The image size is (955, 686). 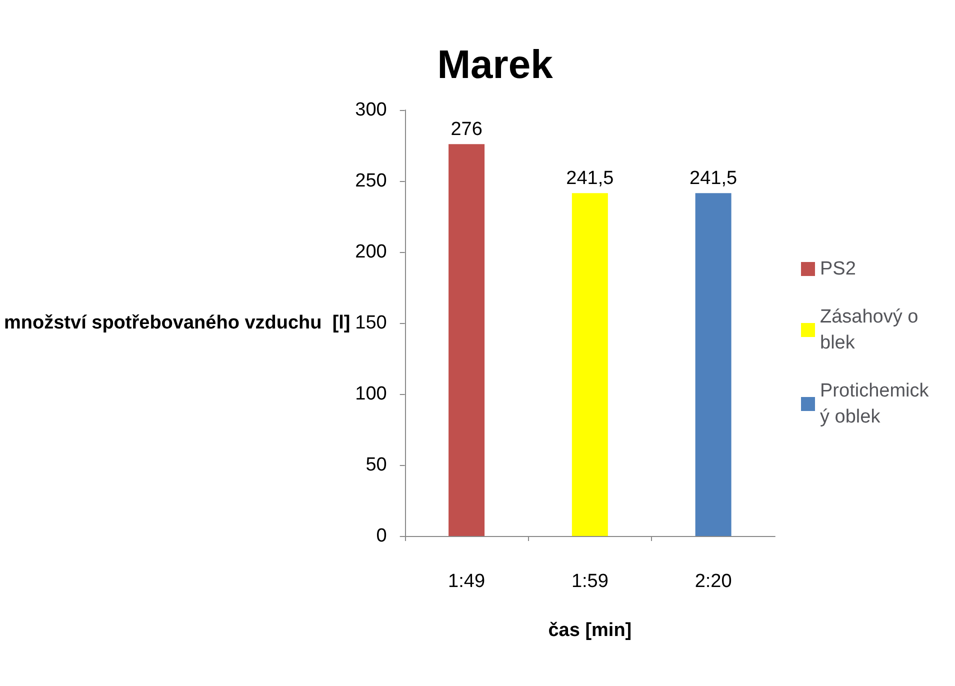 I want to click on x-tick-label: 1:59, so click(x=589, y=581).